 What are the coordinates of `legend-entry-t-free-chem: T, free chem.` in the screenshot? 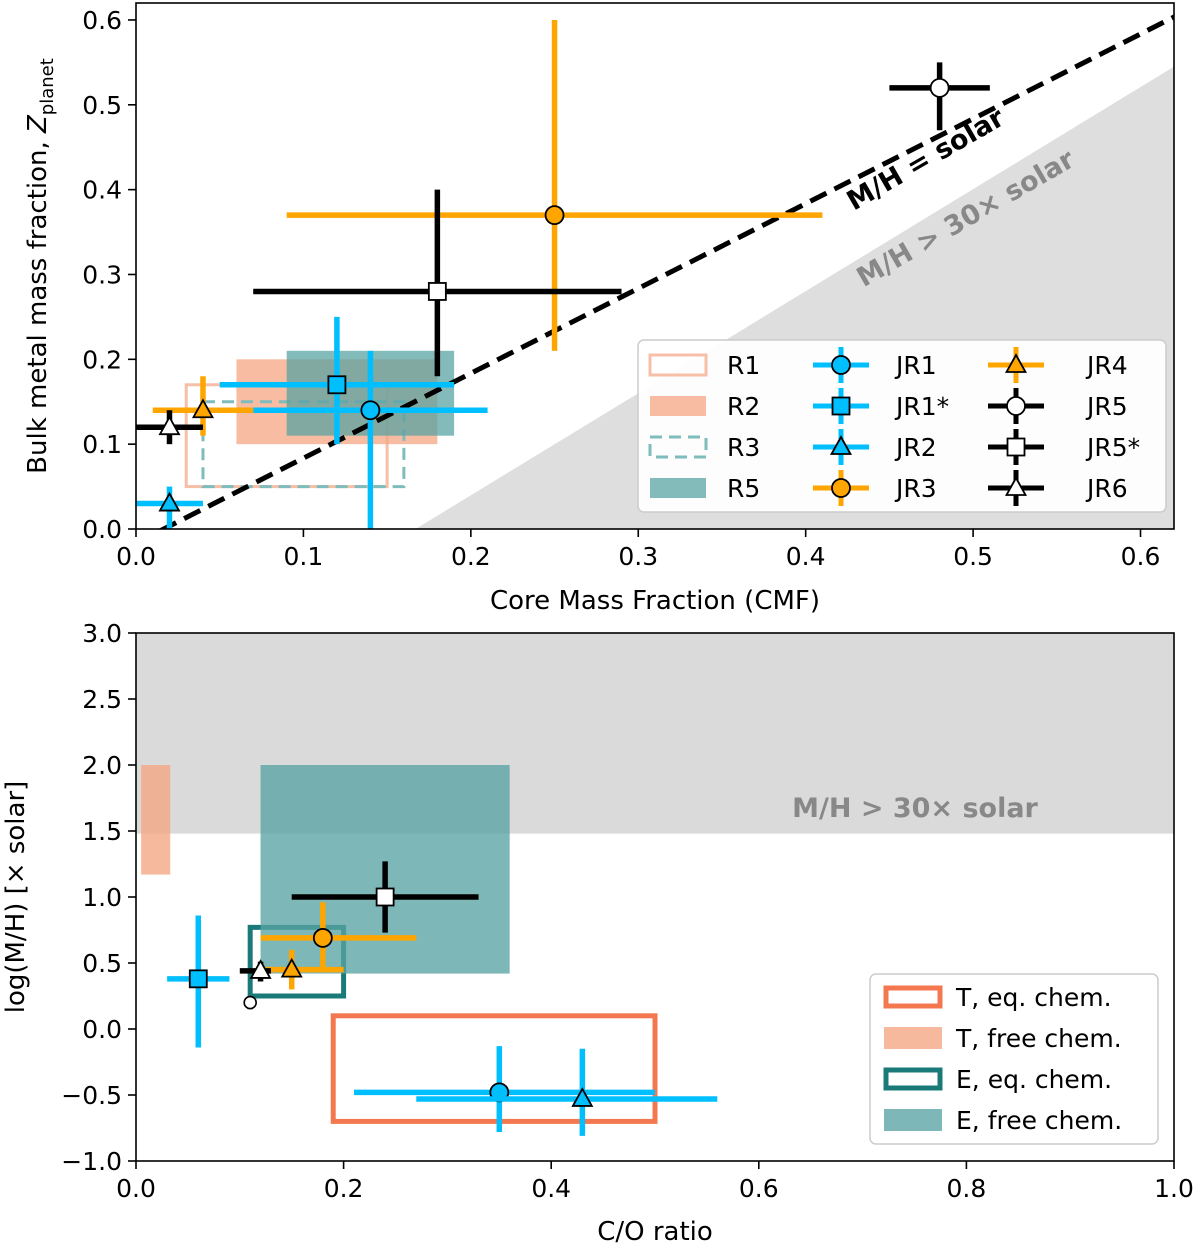 It's located at (1003, 1038).